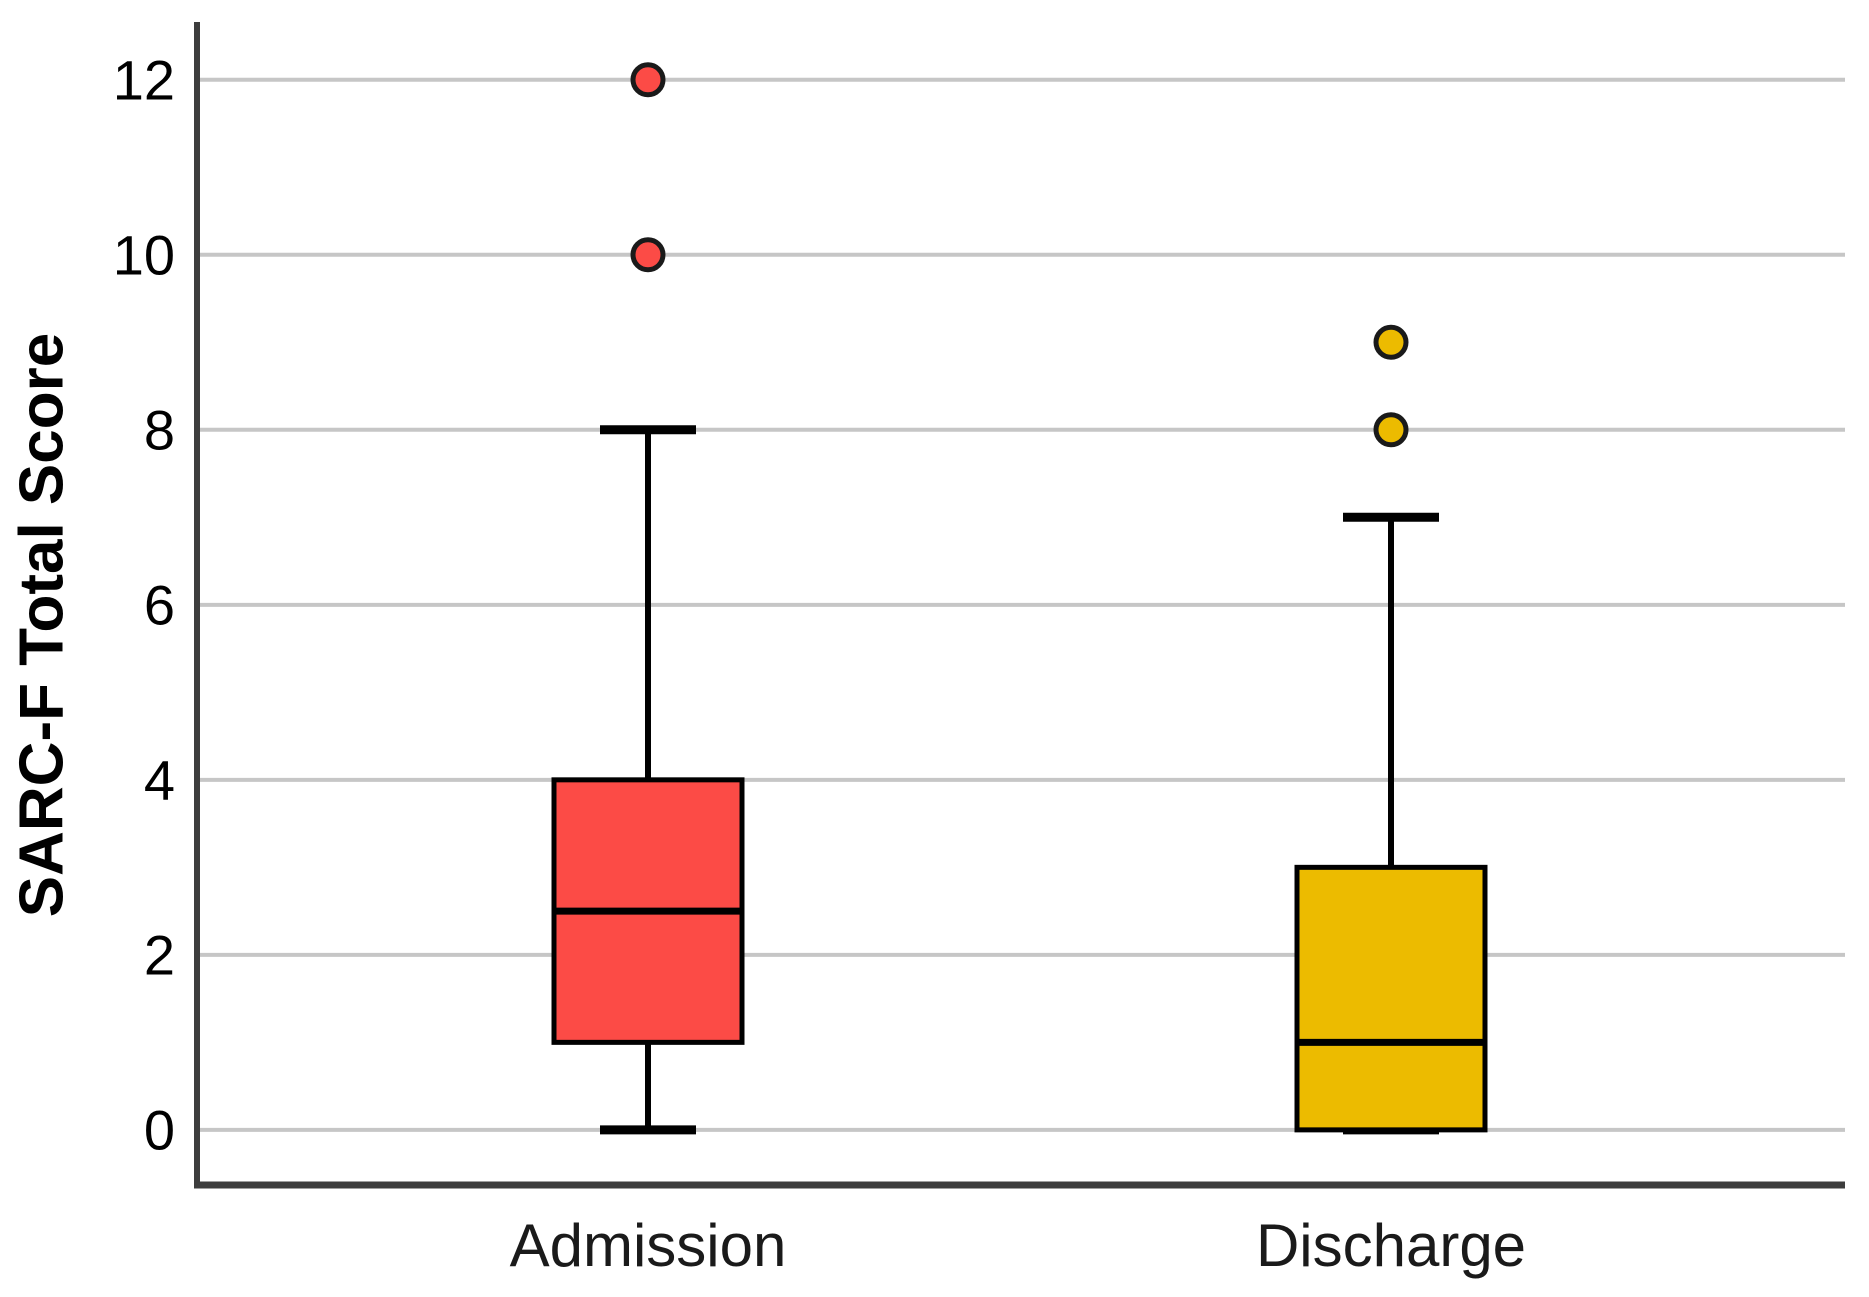 The width and height of the screenshot is (1869, 1297). What do you see at coordinates (144, 79) in the screenshot?
I see `y-tick-label-12: 12` at bounding box center [144, 79].